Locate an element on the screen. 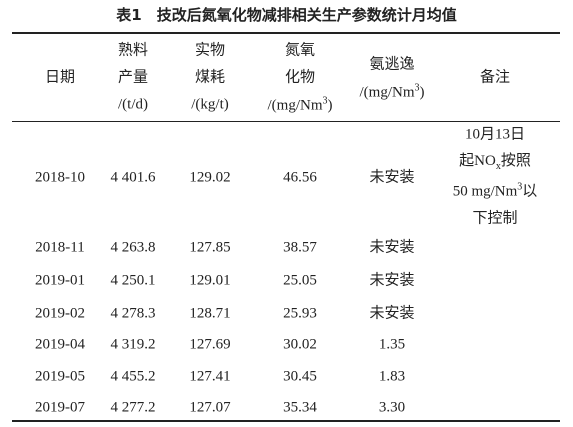 This screenshot has width=573, height=427. text: 产量 is located at coordinates (133, 77).